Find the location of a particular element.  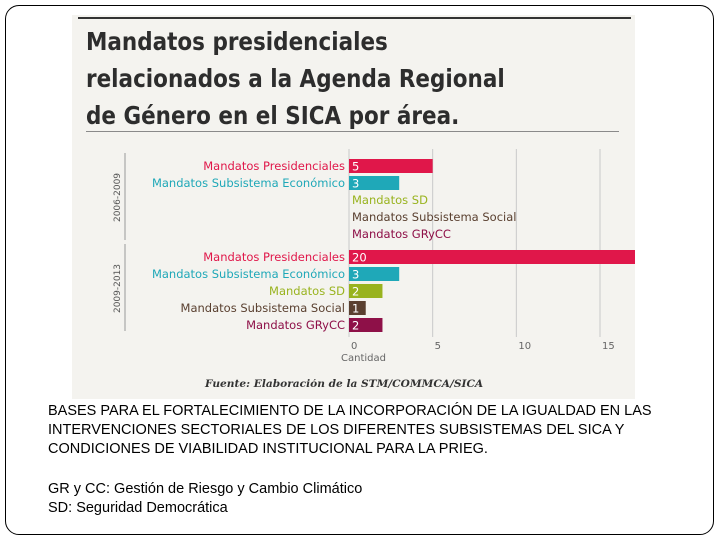

x-tick-label: 10 is located at coordinates (524, 346).